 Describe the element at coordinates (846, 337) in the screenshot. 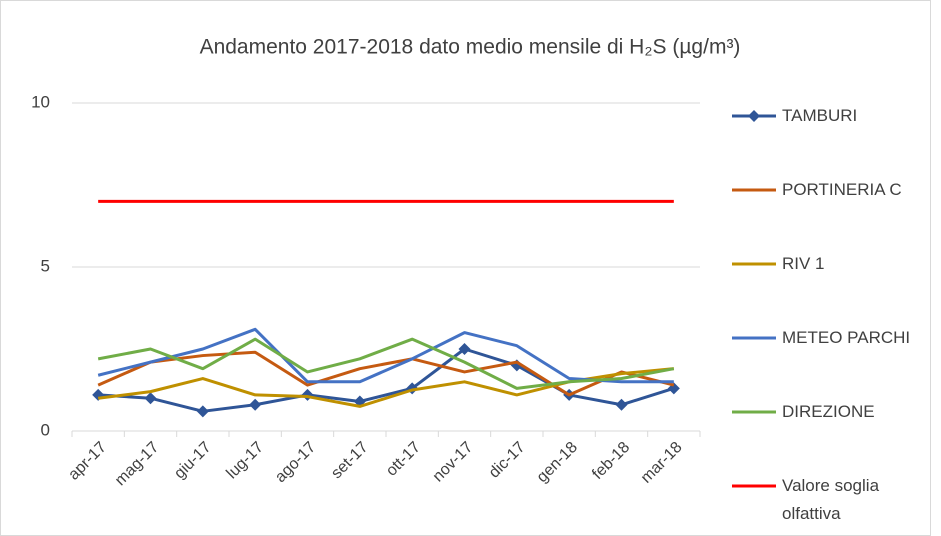

I see `legend-label: METEO PARCHI` at that location.